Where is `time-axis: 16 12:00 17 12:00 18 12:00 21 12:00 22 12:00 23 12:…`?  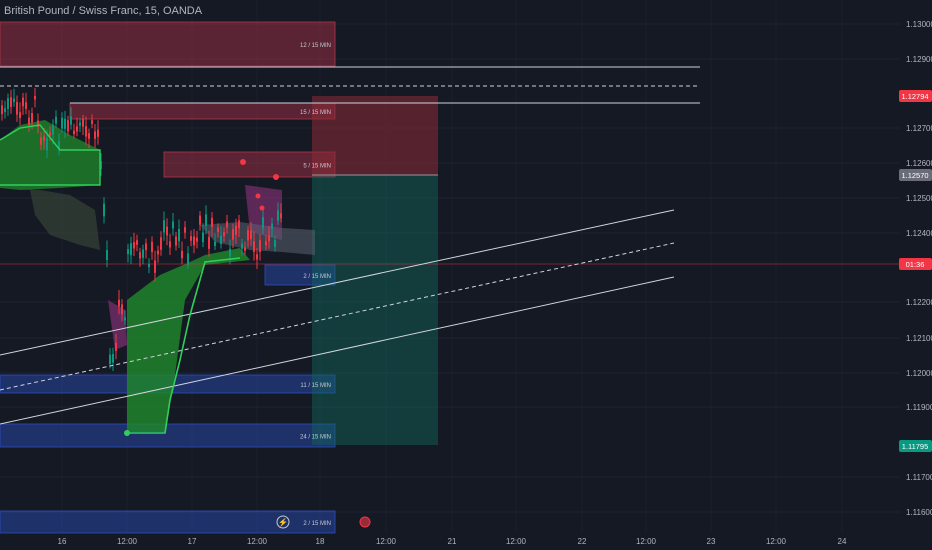
time-axis: 16 12:00 17 12:00 18 12:00 21 12:00 22 12:00 23 12:… is located at coordinates (452, 541).